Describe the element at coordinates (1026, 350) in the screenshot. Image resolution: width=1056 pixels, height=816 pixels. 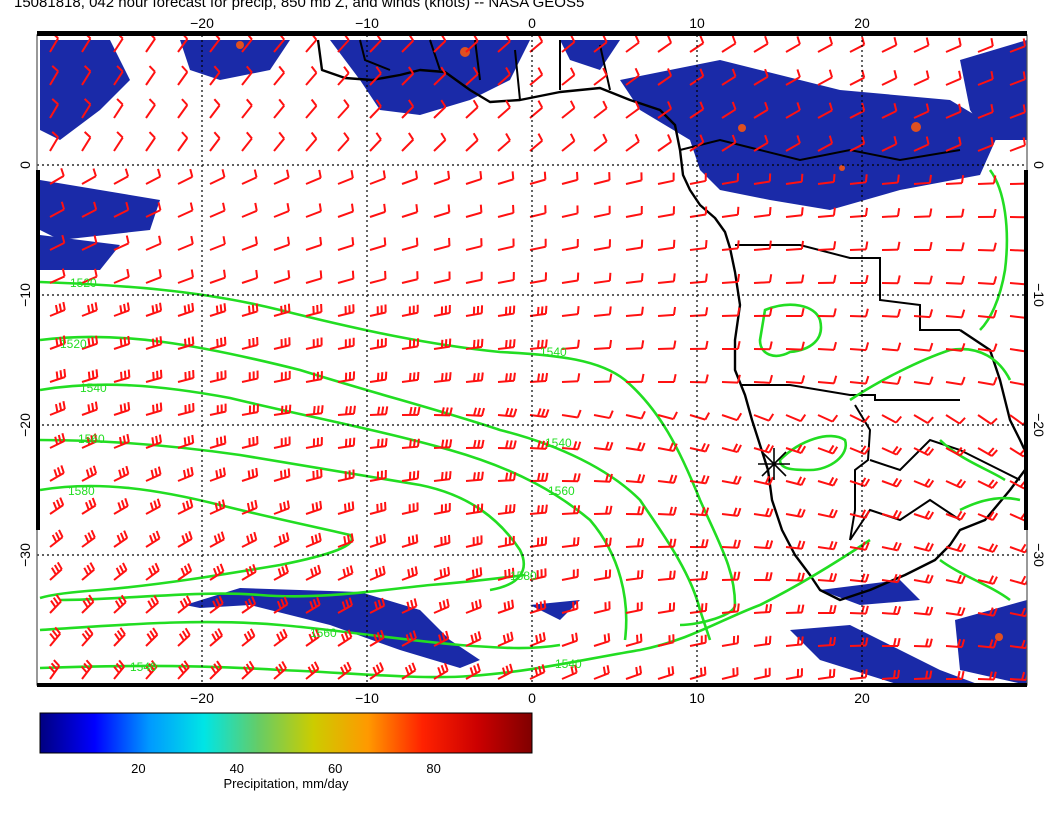
I see `plot-frame-right-bar` at that location.